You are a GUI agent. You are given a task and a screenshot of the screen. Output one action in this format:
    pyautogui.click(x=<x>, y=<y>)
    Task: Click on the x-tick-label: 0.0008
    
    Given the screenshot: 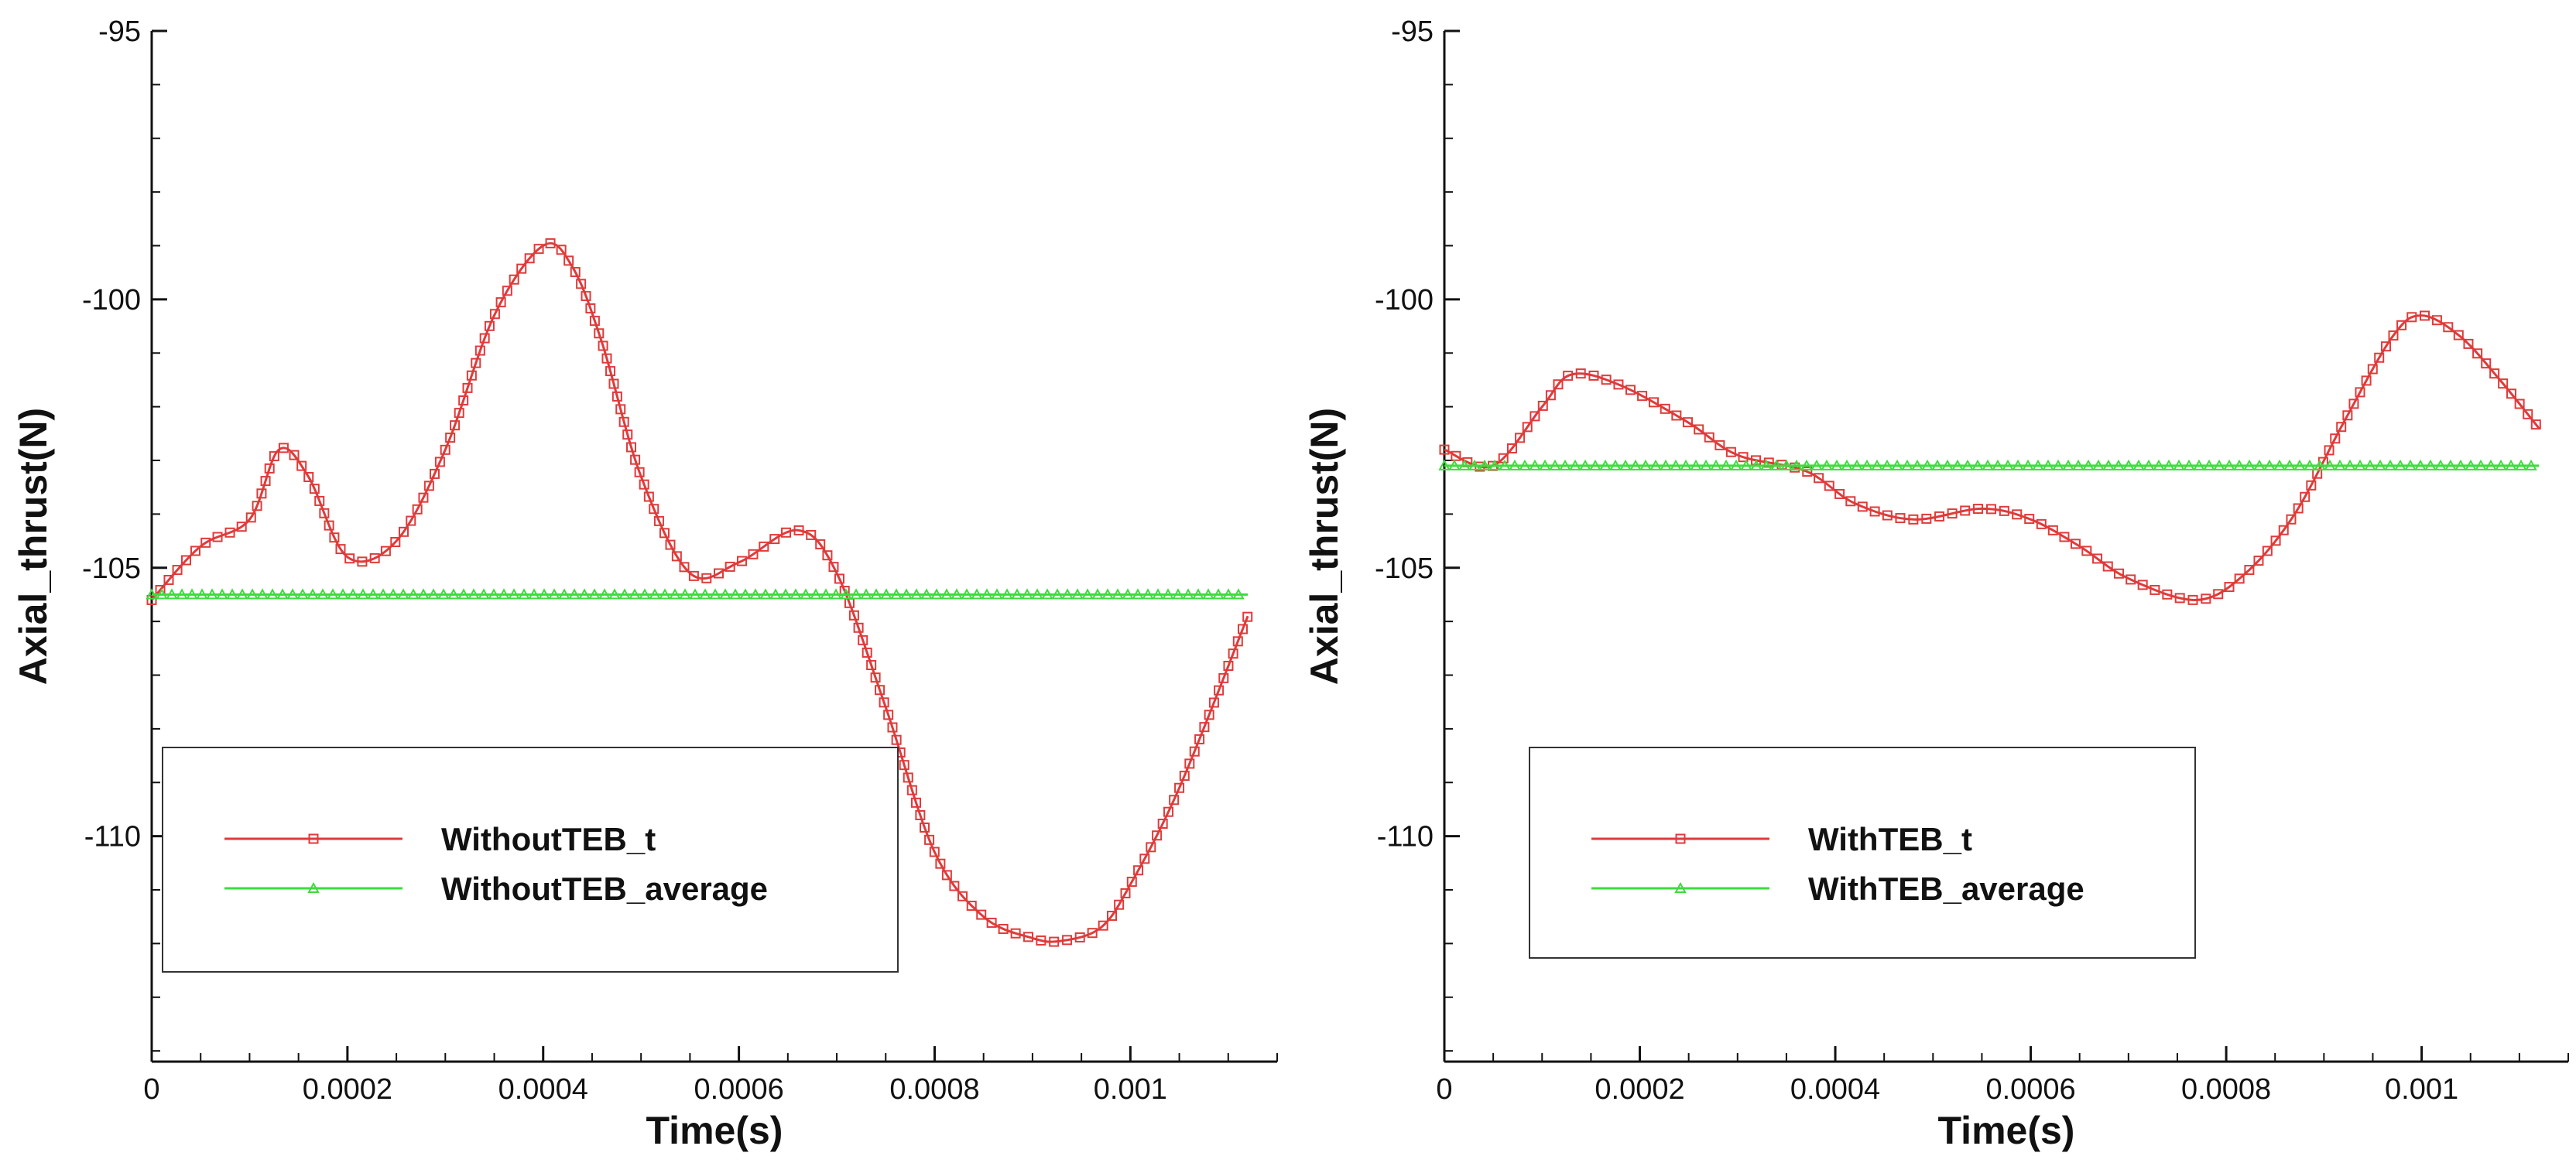 What is the action you would take?
    pyautogui.click(x=2226, y=1089)
    